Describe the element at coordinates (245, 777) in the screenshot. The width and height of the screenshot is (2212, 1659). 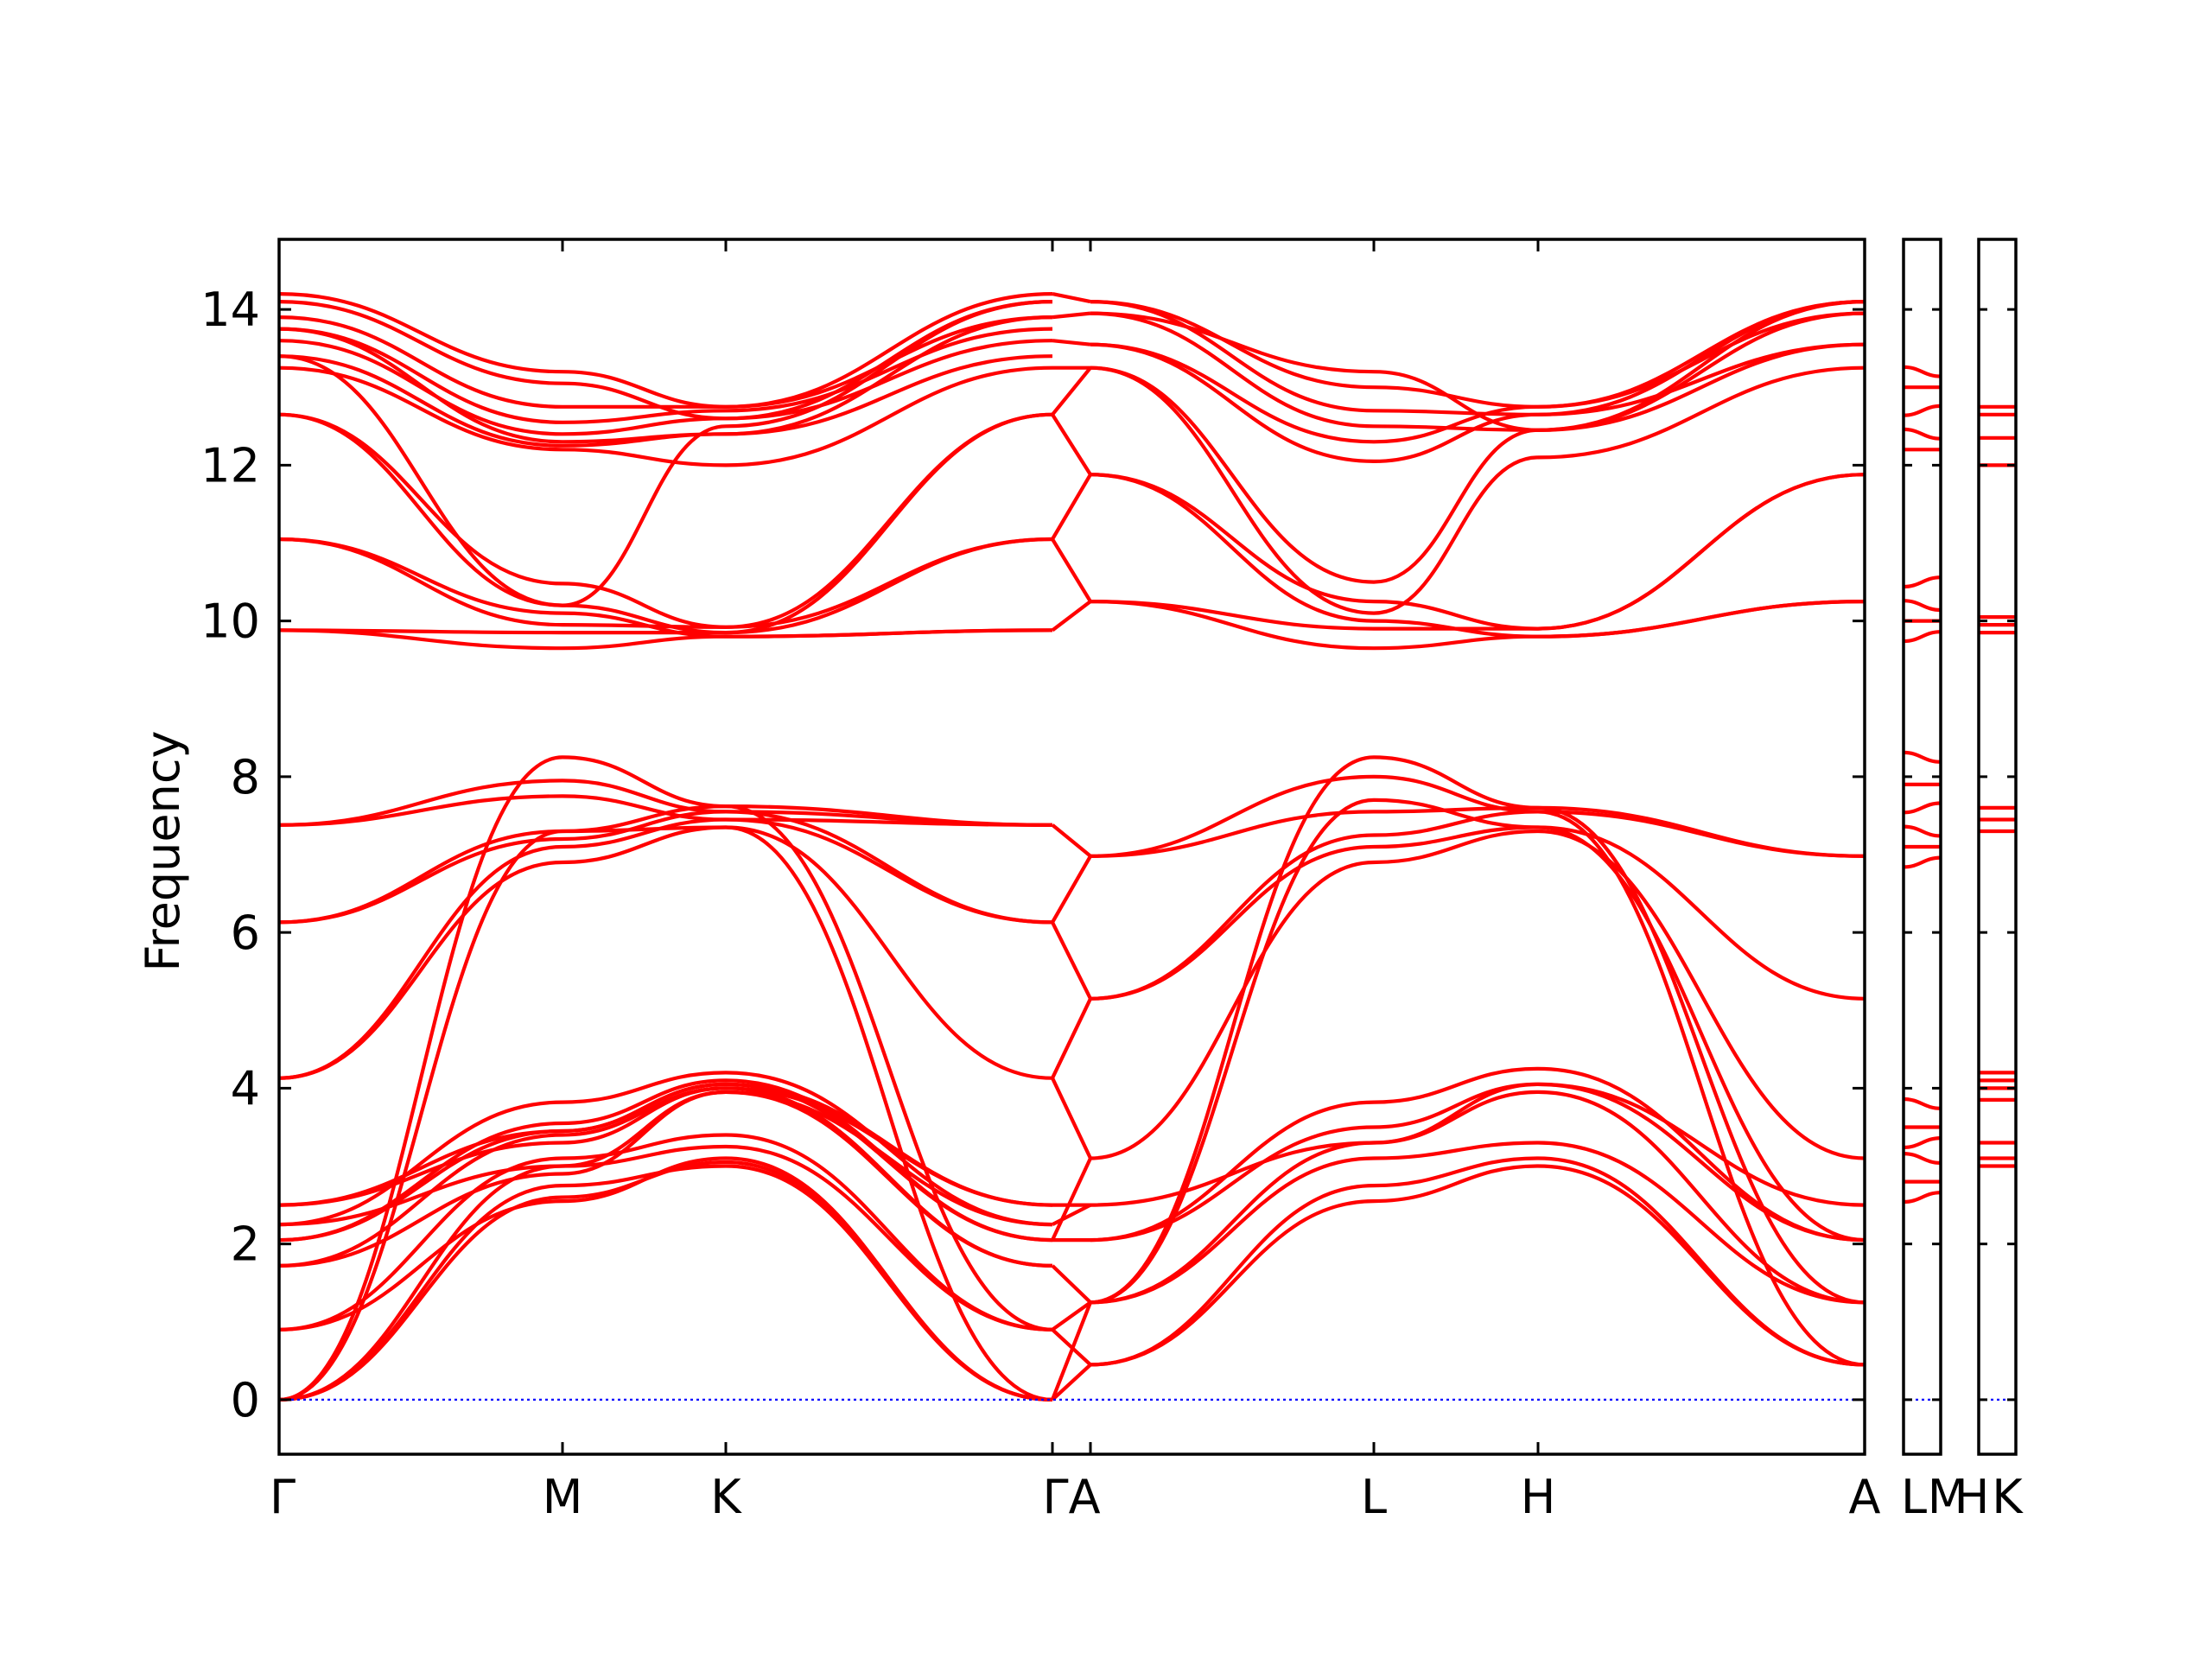
I see `y-tick-label: 8` at that location.